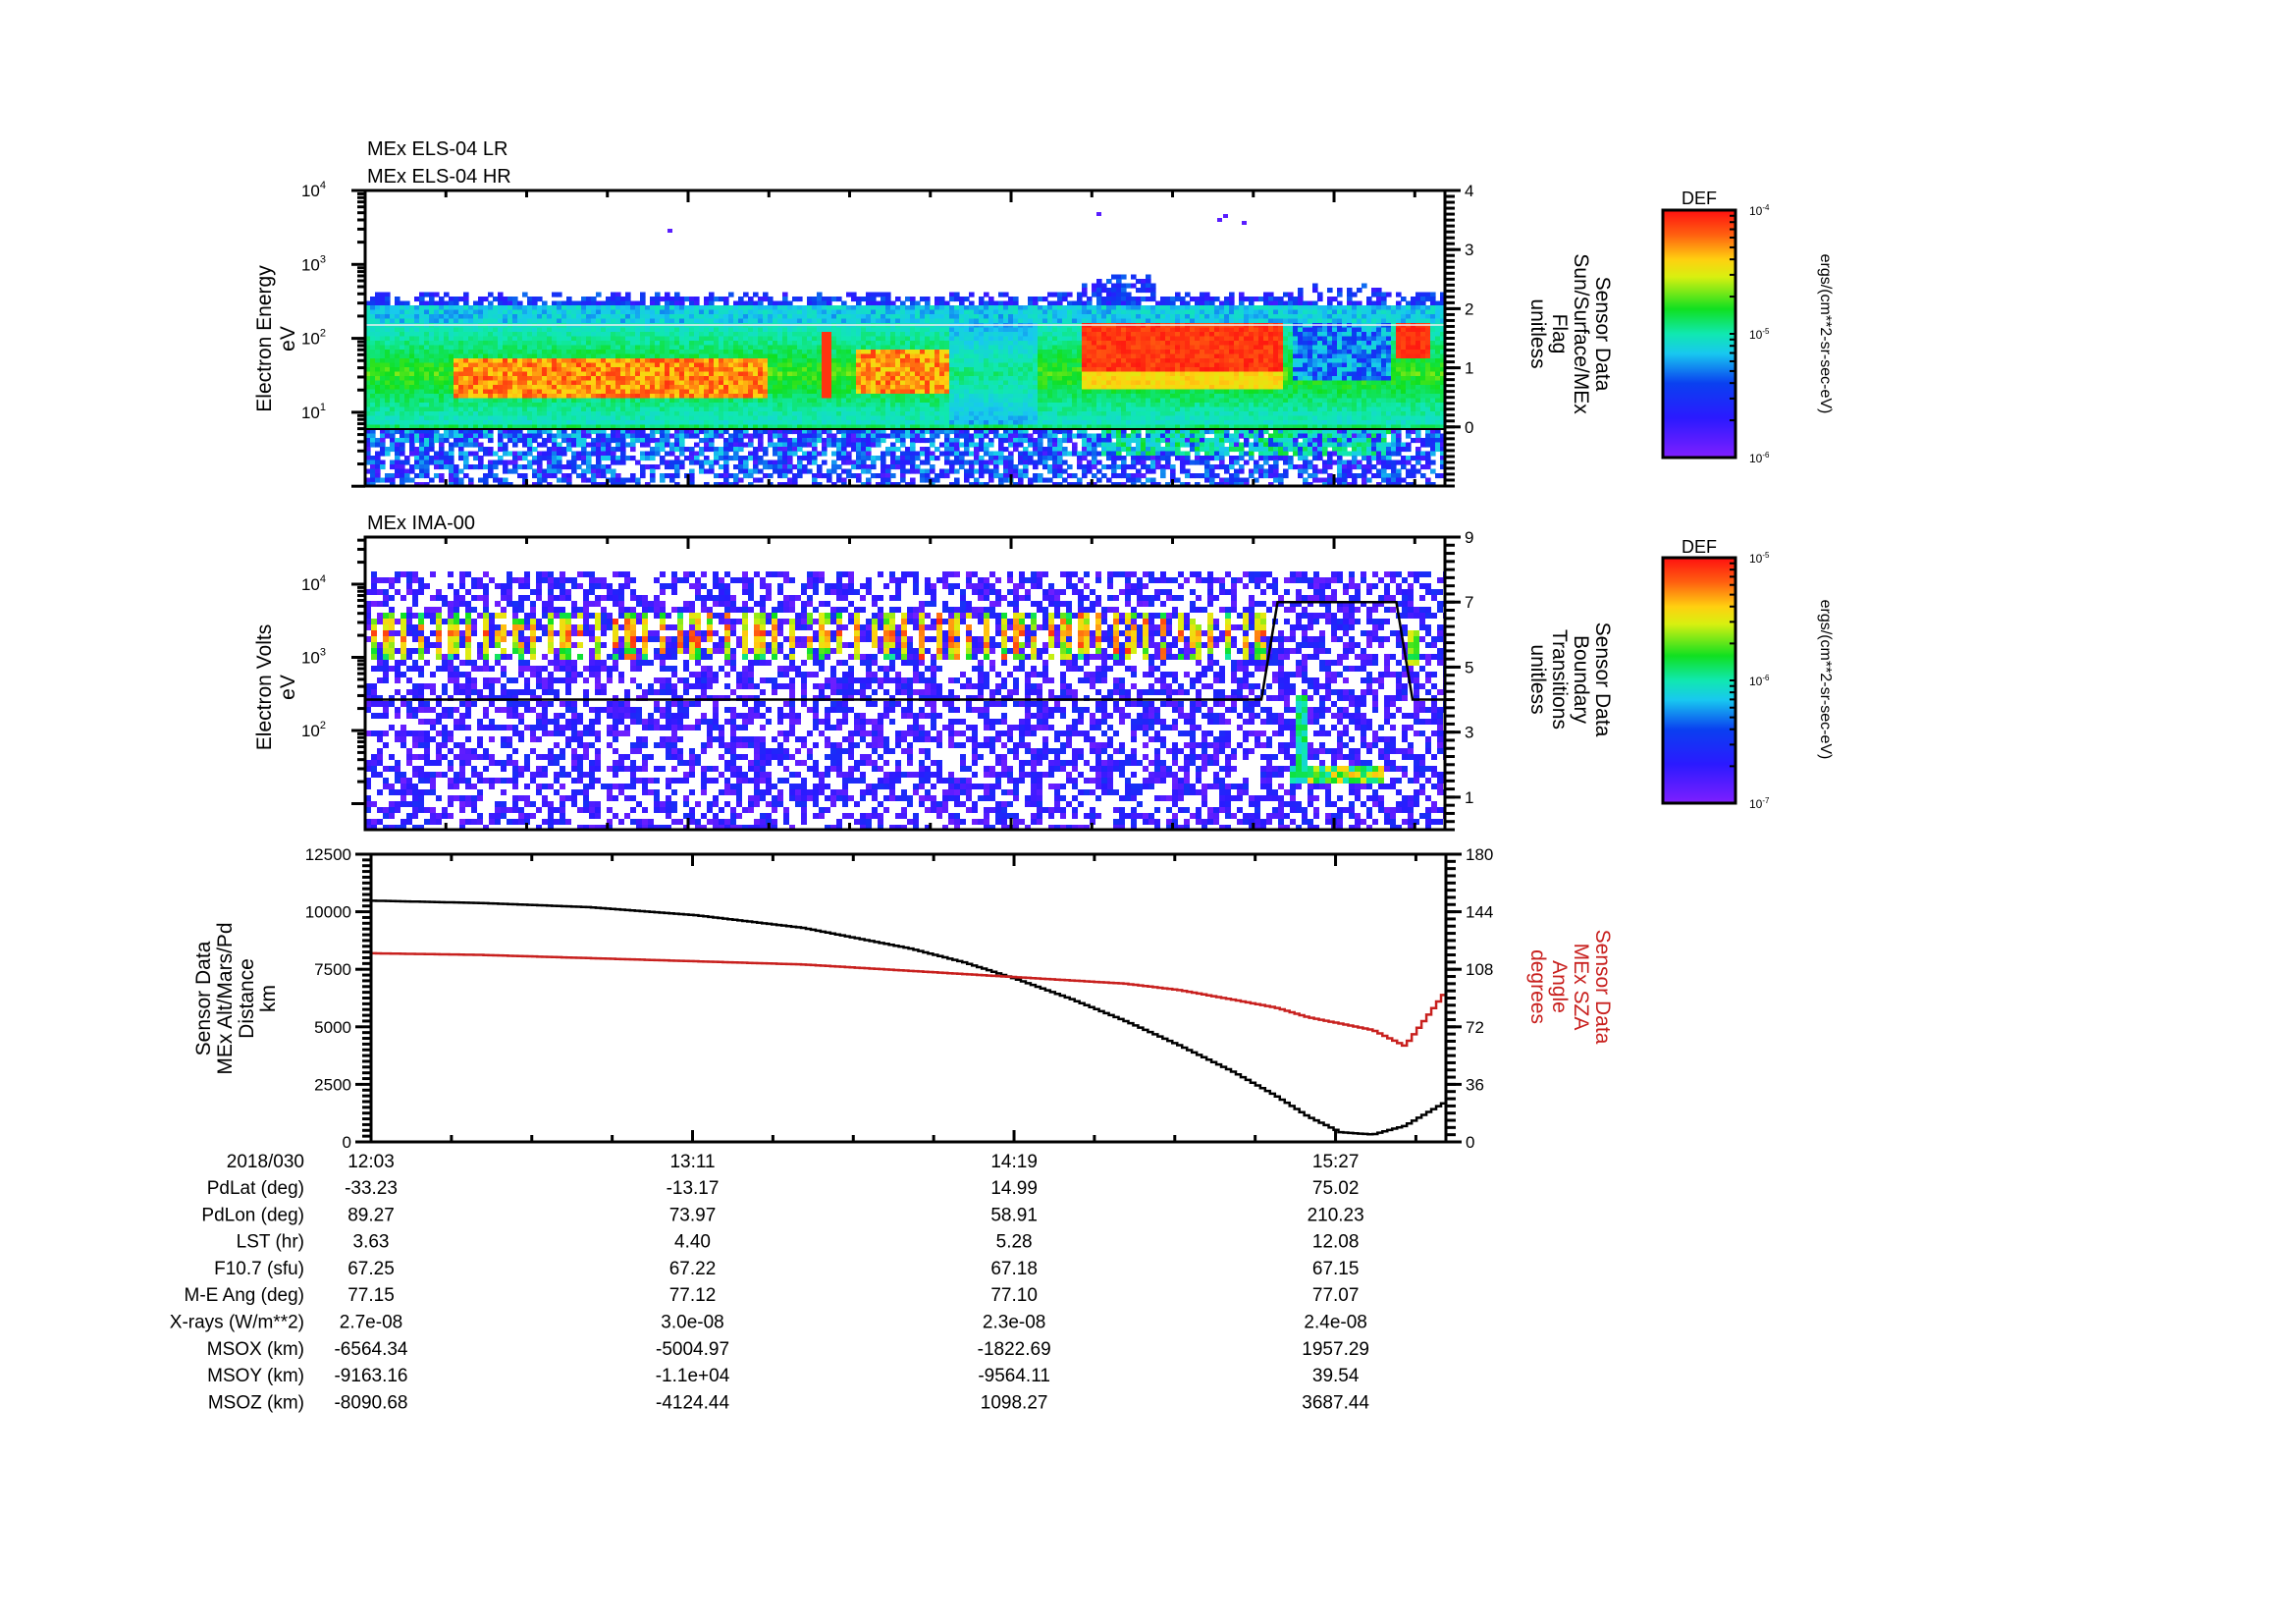 The image size is (2296, 1623). Describe the element at coordinates (437, 149) in the screenshot. I see `panel-title-els-lr: MEx ELS-04 LR` at that location.